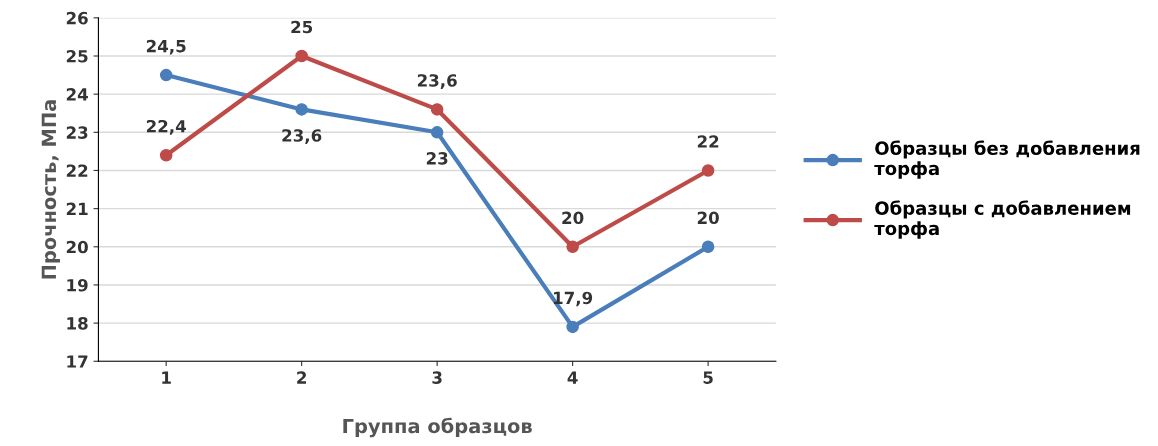 The image size is (1158, 446). I want to click on x-tick-label: 5, so click(708, 377).